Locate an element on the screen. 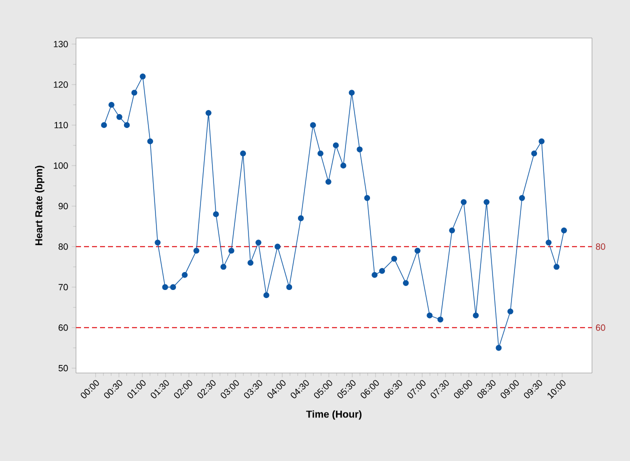  y-tick-label: 60 is located at coordinates (63, 327).